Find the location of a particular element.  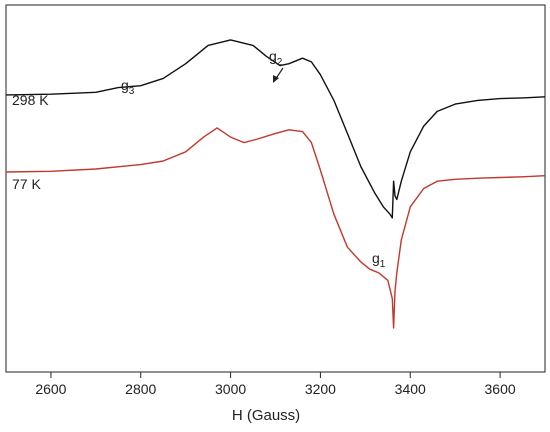

x-tick-label-2800: 2800 is located at coordinates (140, 389).